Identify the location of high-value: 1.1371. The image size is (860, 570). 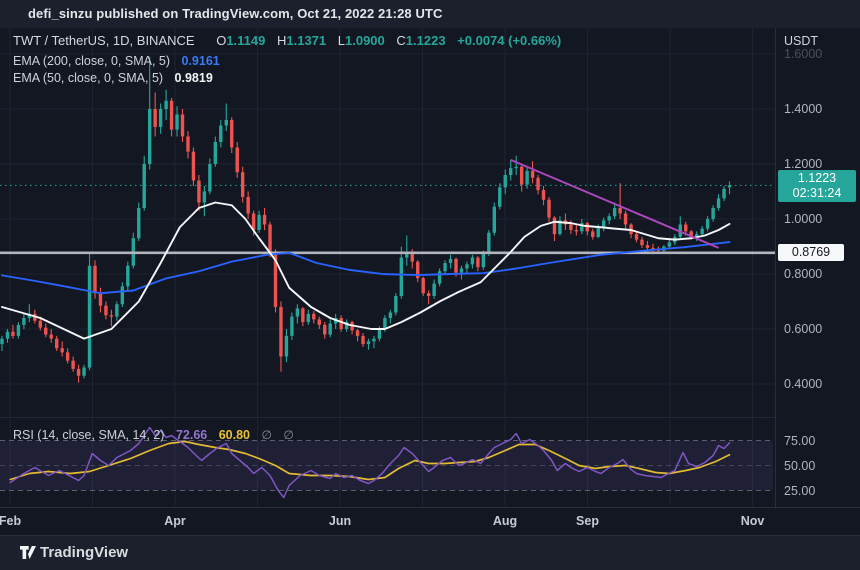
(306, 40).